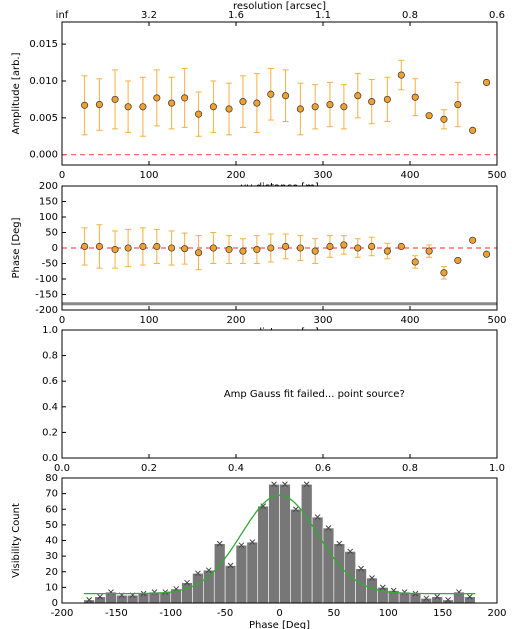 The height and width of the screenshot is (629, 512). Describe the element at coordinates (410, 468) in the screenshot. I see `x-tick-label: 0.8` at that location.